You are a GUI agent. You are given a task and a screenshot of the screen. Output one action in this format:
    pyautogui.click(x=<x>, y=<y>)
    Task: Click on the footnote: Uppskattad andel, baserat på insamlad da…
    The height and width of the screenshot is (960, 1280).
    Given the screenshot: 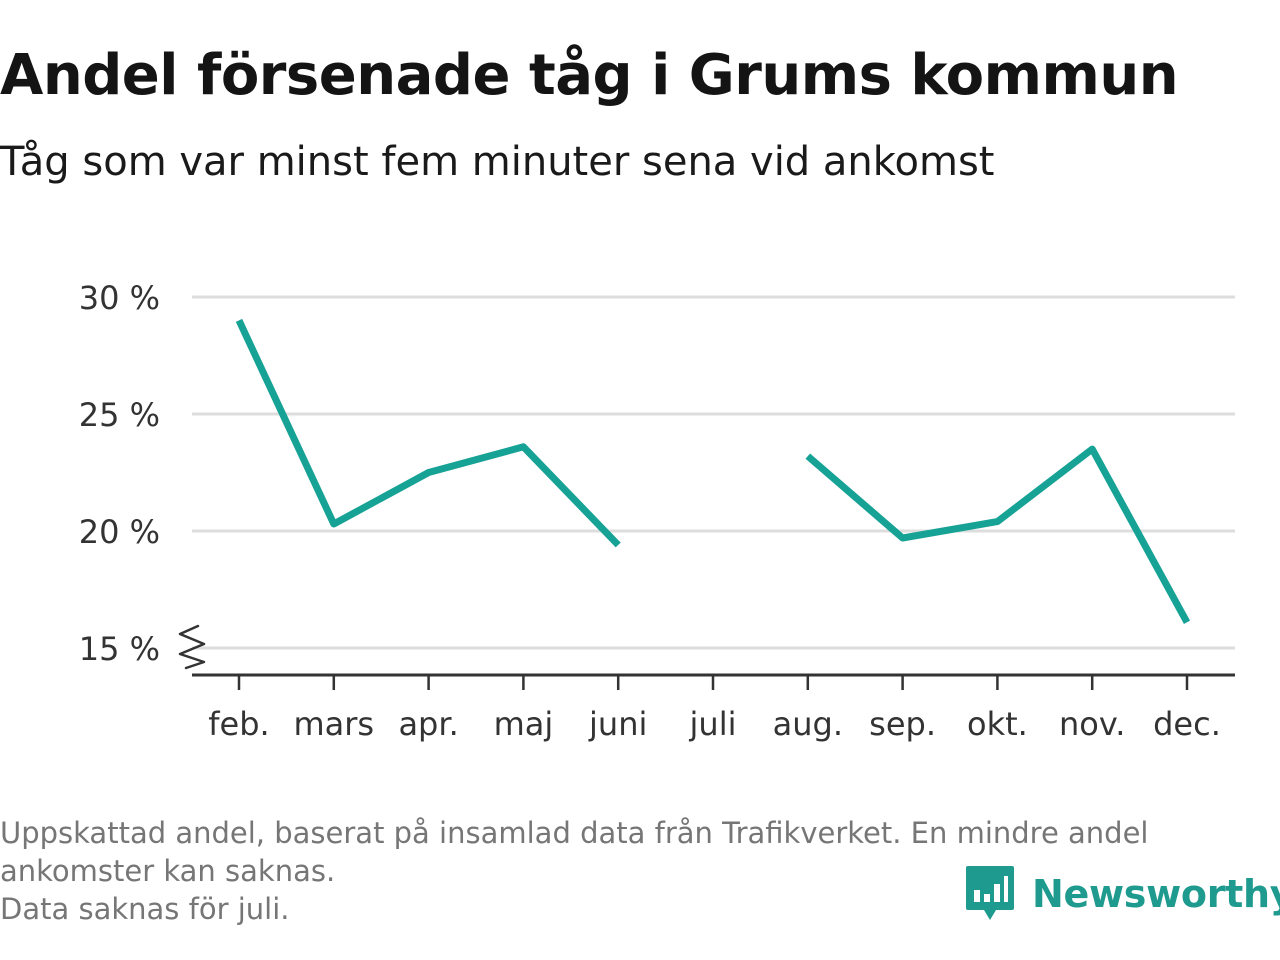 What is the action you would take?
    pyautogui.click(x=635, y=871)
    